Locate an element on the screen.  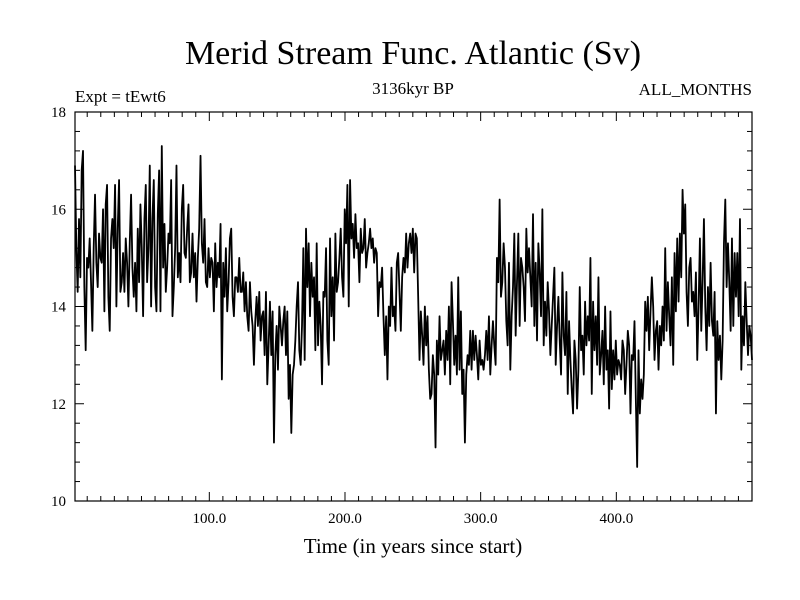
chart-subtitle: 3136kyr BP is located at coordinates (413, 88).